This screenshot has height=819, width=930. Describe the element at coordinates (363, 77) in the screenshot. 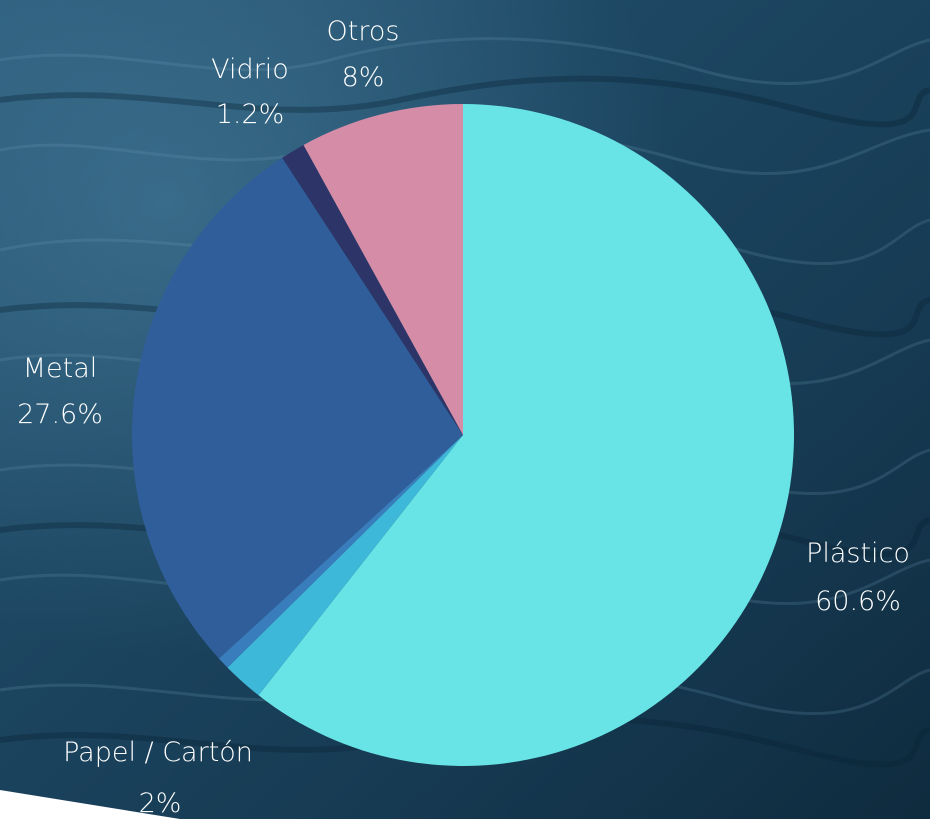

I see `slice-label-otros-value: 8%` at that location.